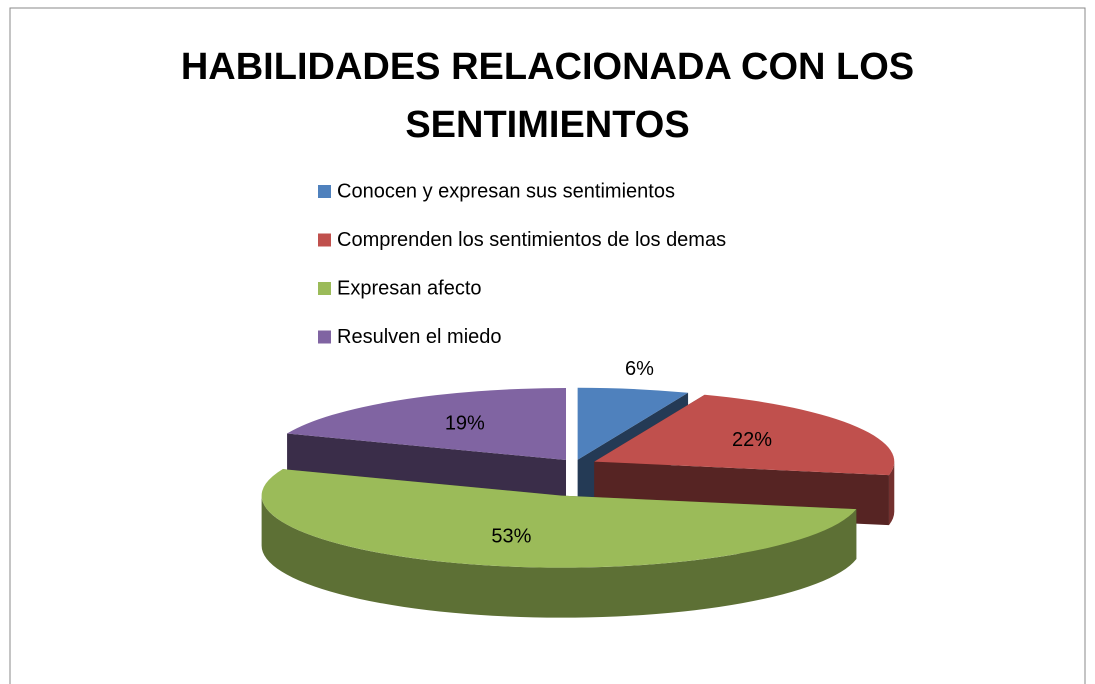  What do you see at coordinates (752, 440) in the screenshot?
I see `data-label: 22%` at bounding box center [752, 440].